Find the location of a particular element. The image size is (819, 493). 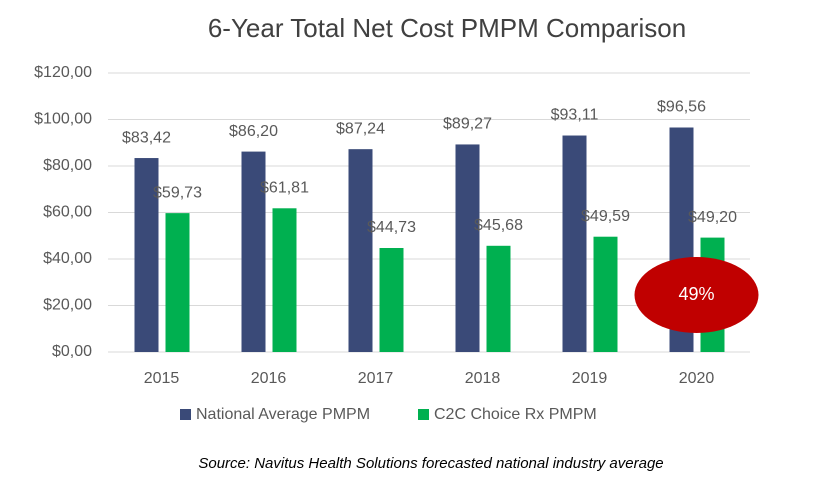

value-label: $87,24 is located at coordinates (360, 128).